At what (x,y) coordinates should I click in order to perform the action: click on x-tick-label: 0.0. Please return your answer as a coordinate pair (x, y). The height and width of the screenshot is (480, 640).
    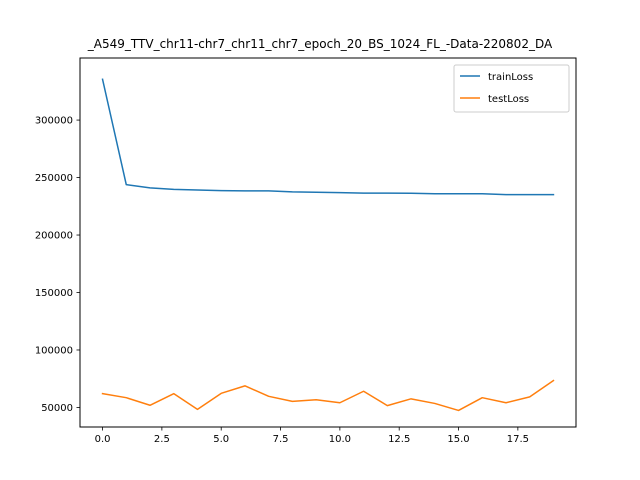
    Looking at the image, I should click on (103, 439).